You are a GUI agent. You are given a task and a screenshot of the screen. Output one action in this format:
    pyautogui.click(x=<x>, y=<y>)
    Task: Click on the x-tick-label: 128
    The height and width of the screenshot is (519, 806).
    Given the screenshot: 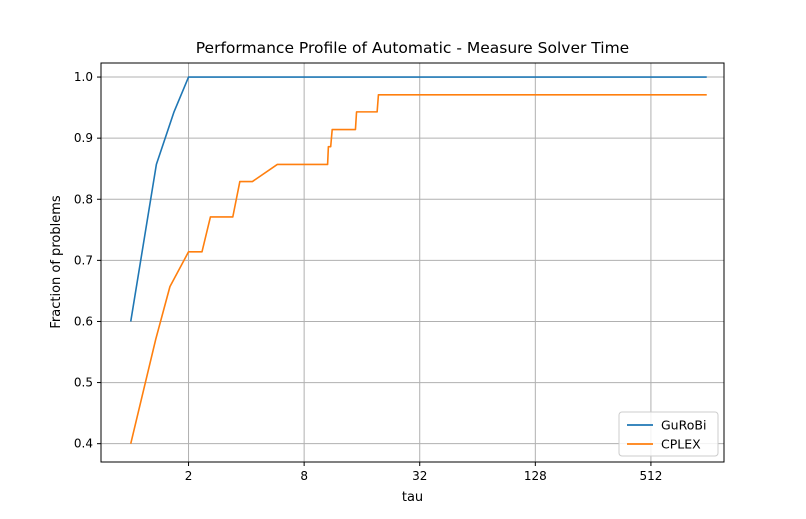 What is the action you would take?
    pyautogui.click(x=535, y=476)
    